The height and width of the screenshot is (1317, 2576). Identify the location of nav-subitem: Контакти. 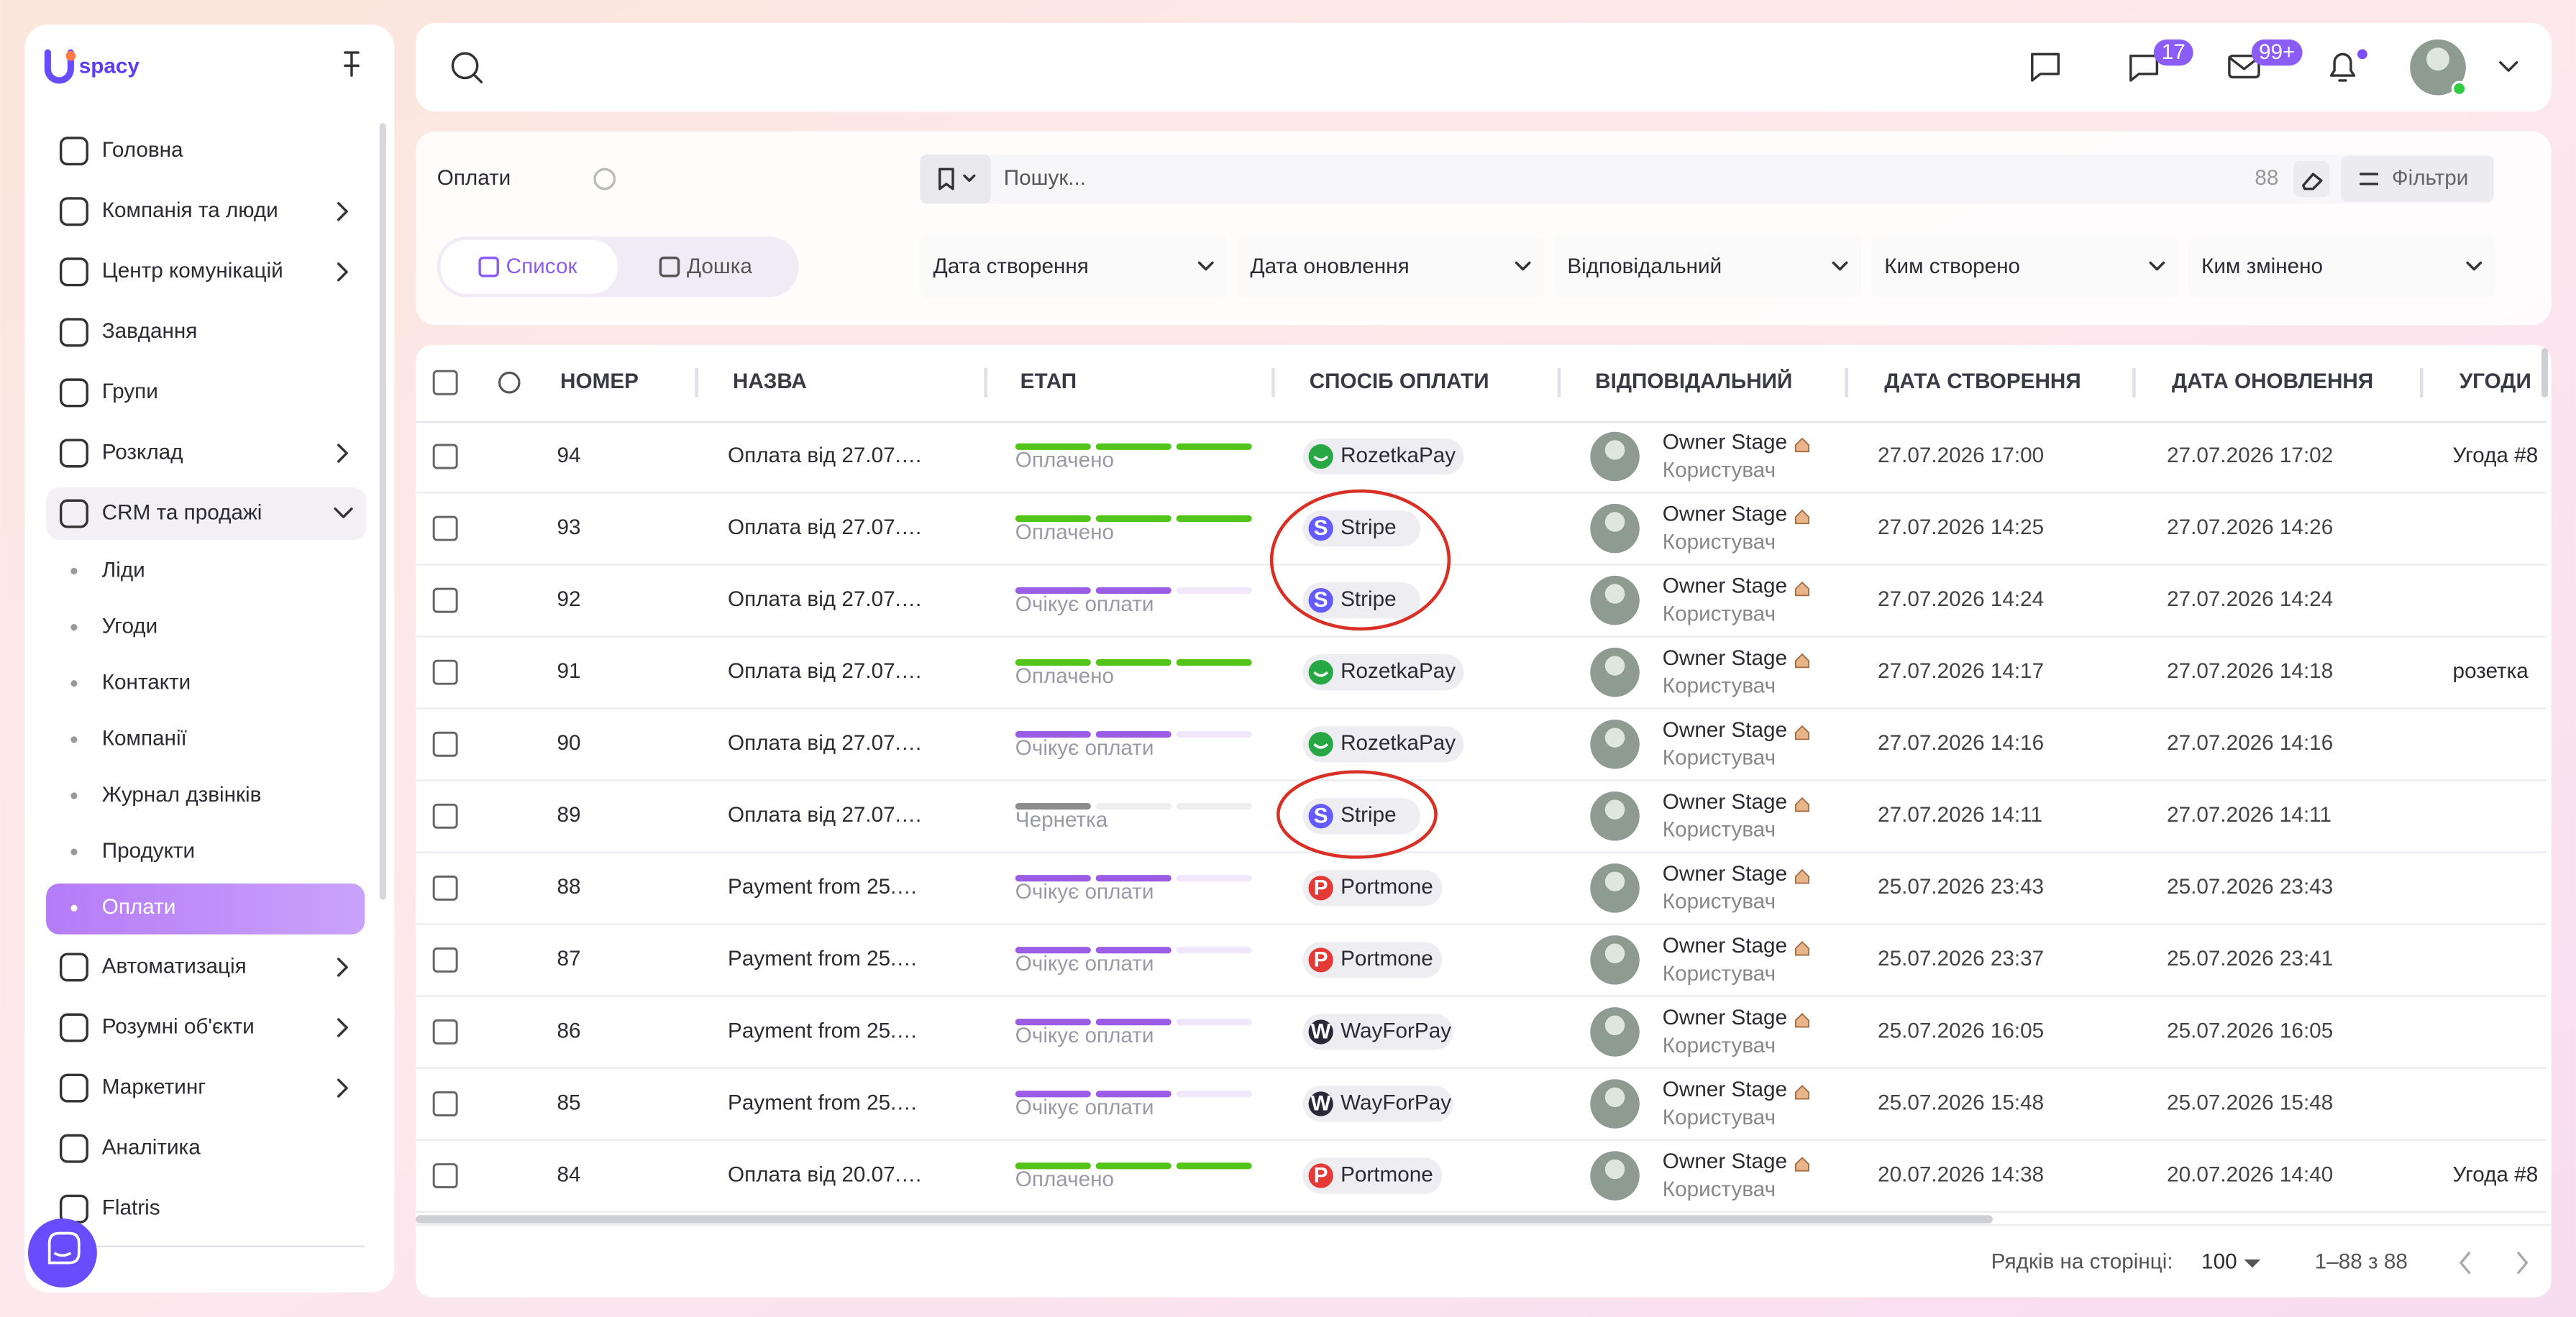
(146, 683).